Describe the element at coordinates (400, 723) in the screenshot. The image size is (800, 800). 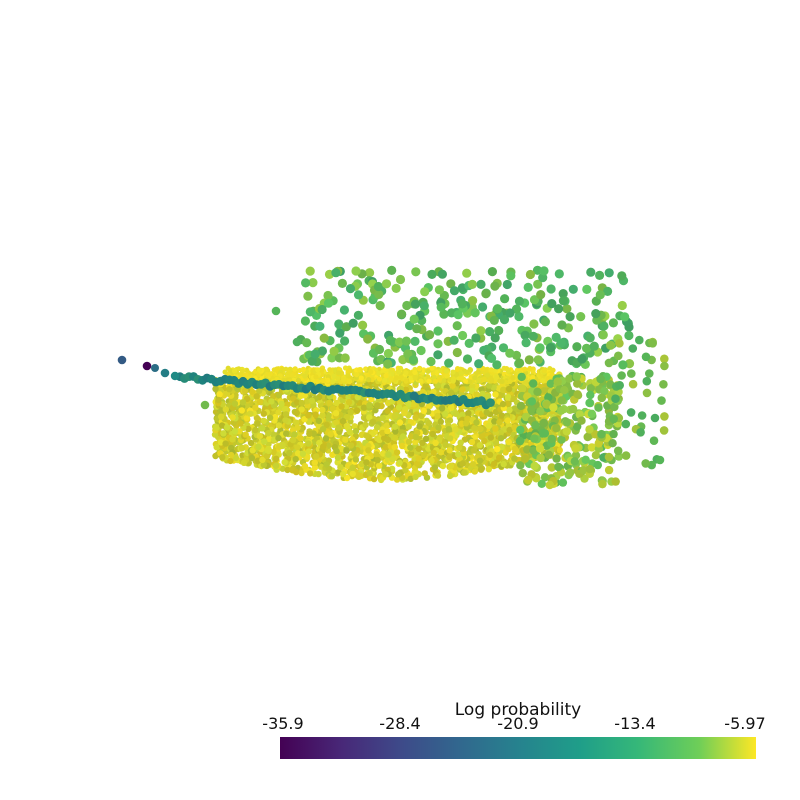
I see `colorbar-tick-label: -28.4` at that location.